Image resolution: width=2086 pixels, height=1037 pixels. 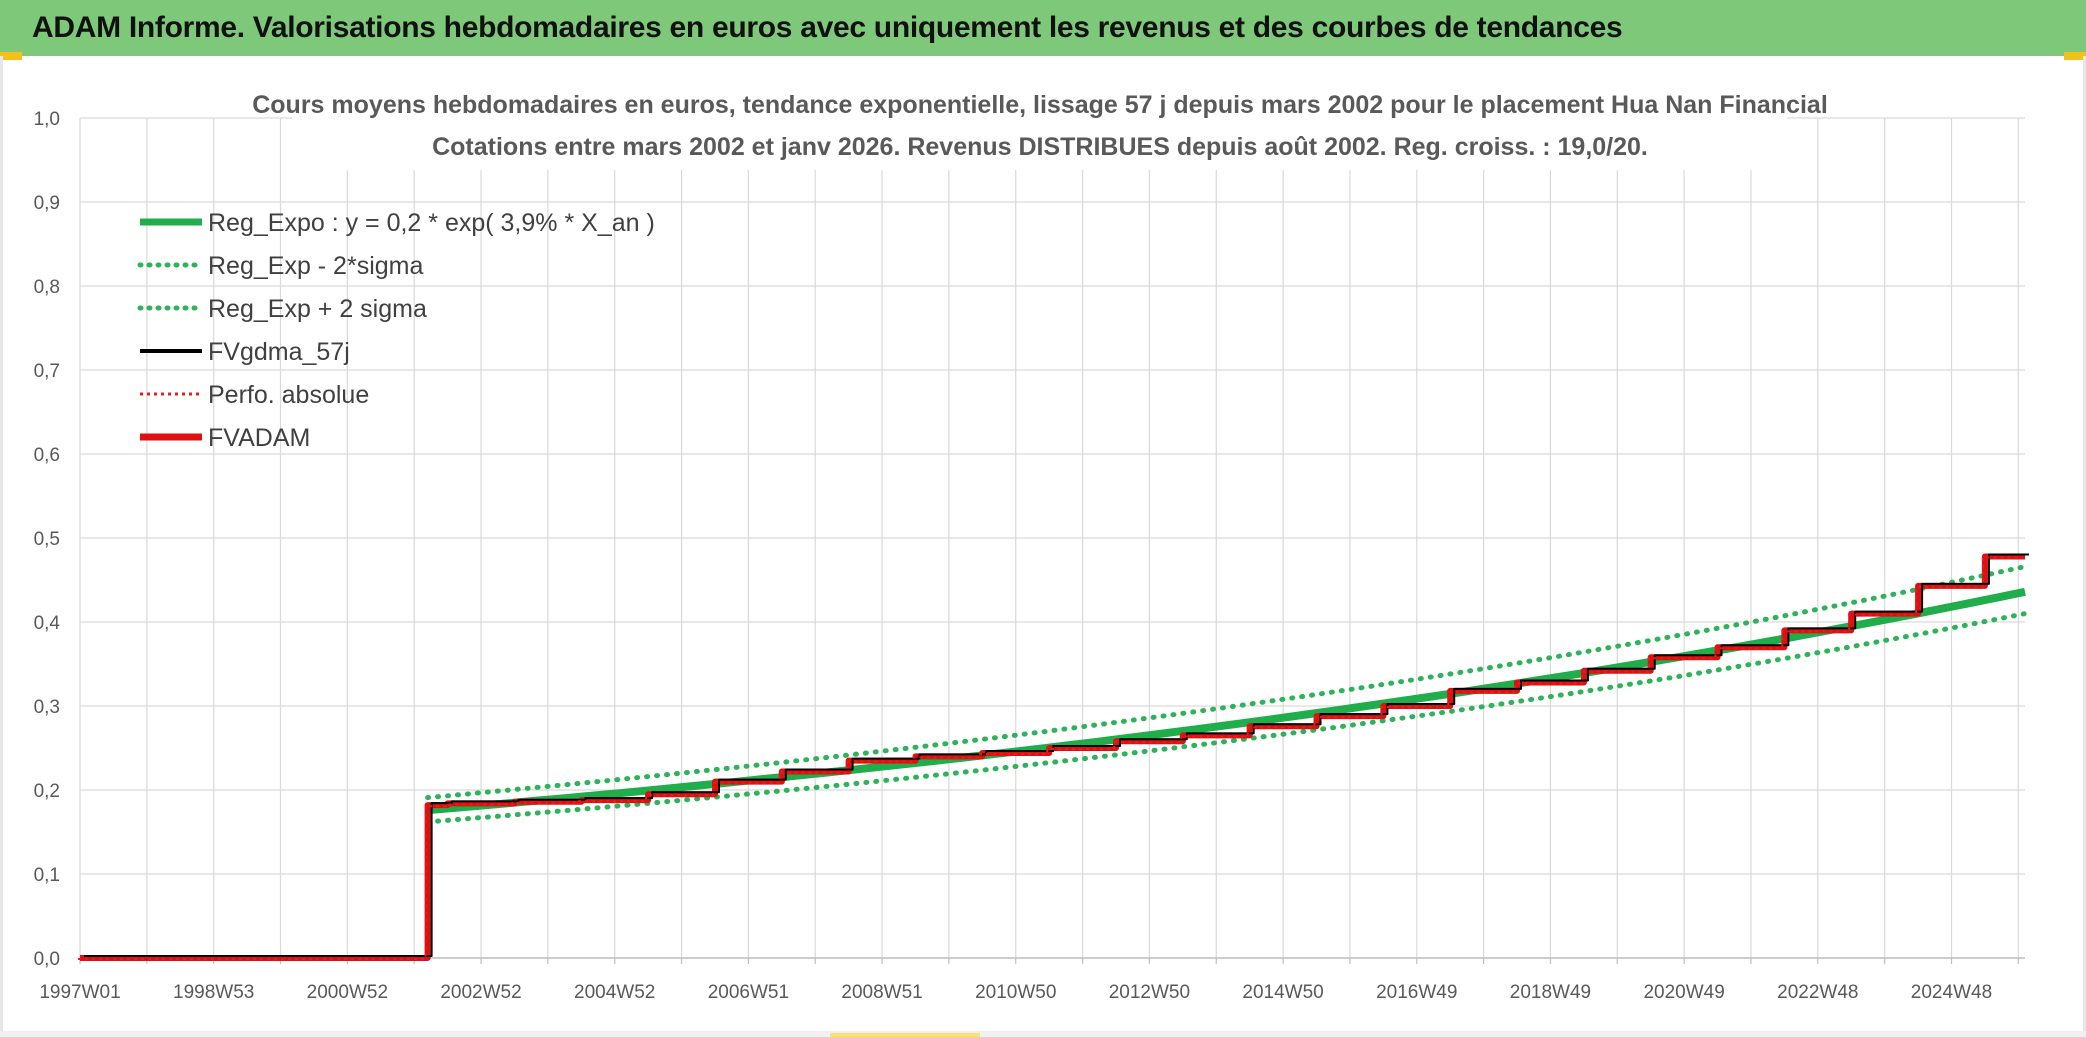 What do you see at coordinates (1149, 992) in the screenshot?
I see `x-tick-label: 2012W50` at bounding box center [1149, 992].